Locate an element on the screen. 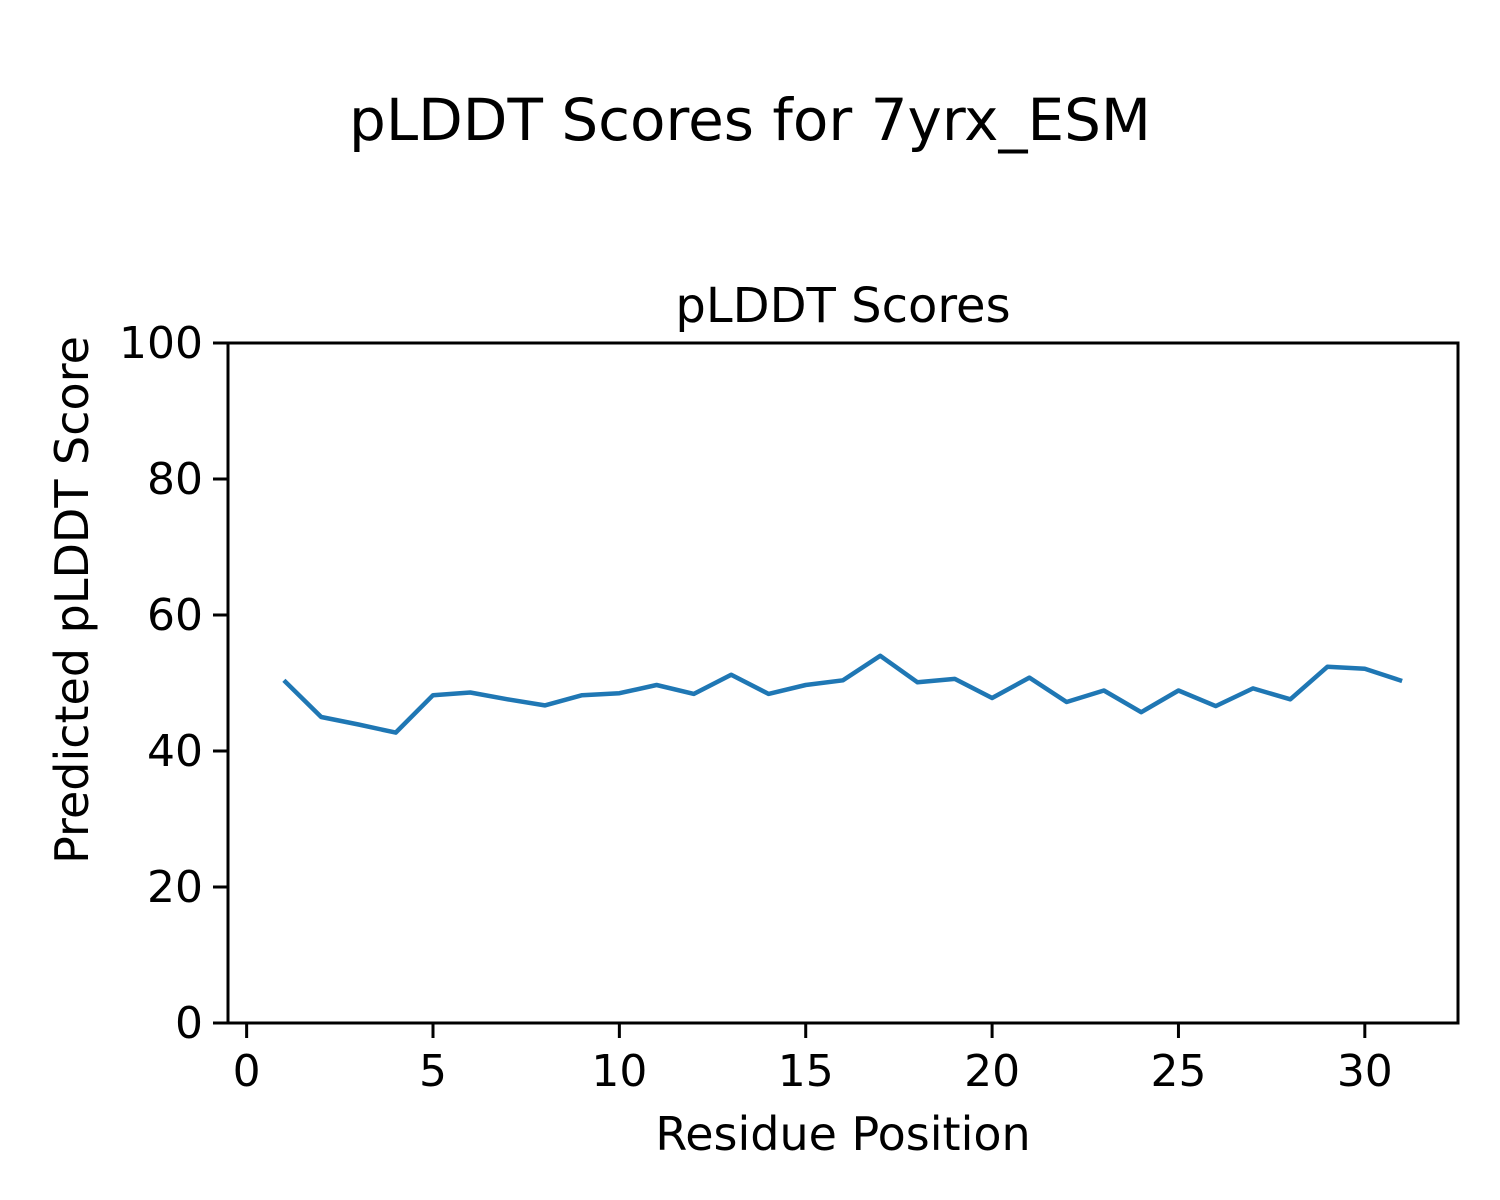  y-tick-label: 80 is located at coordinates (175, 479).